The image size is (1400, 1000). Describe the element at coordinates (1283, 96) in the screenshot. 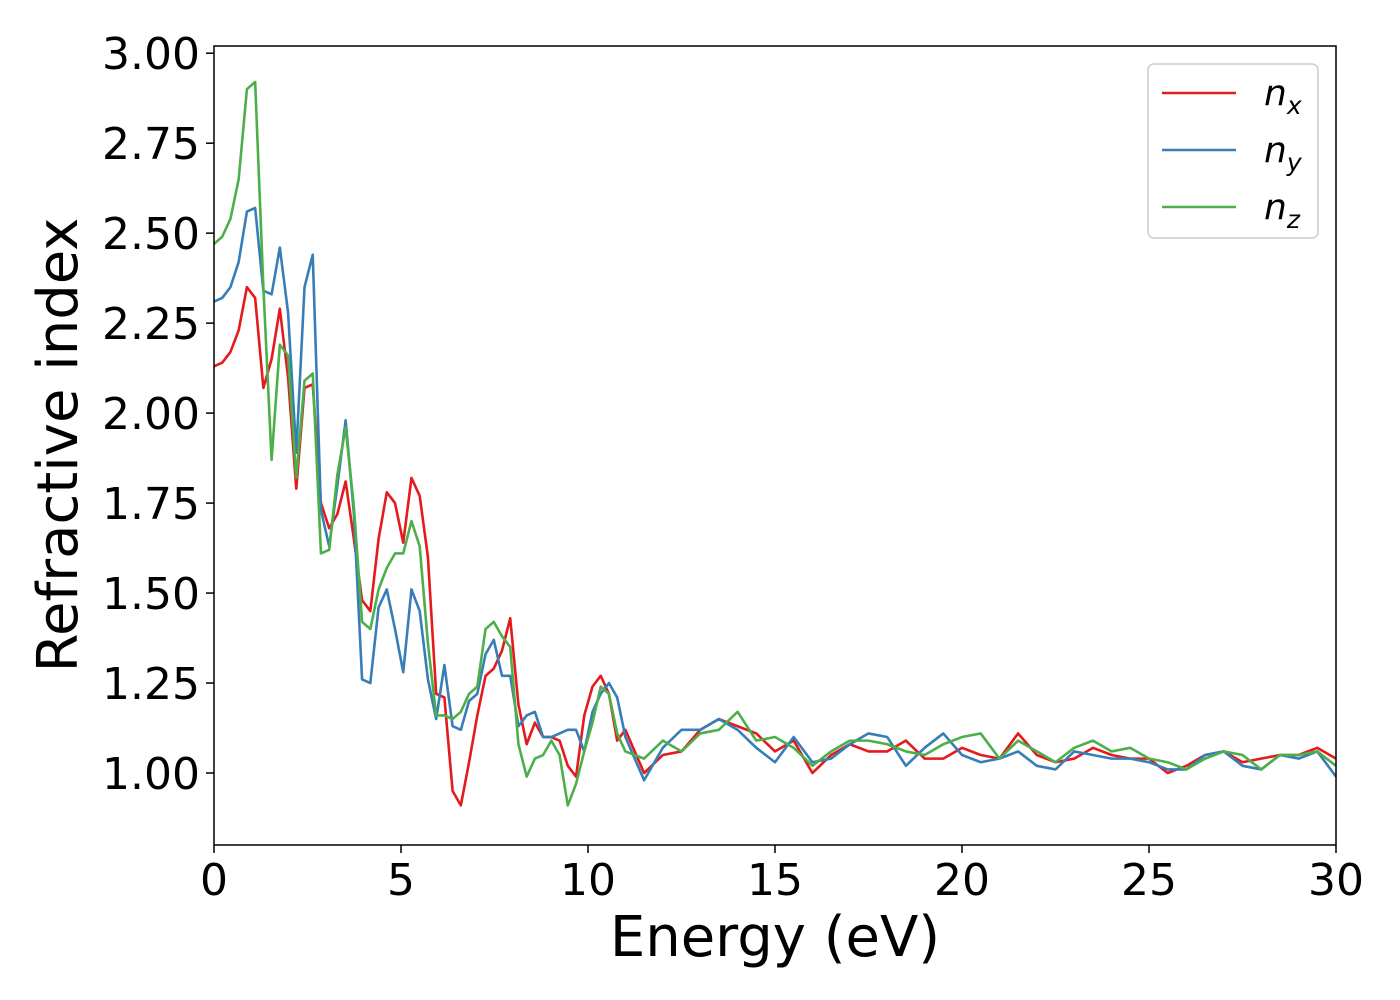

I see `legend-label: nx` at that location.